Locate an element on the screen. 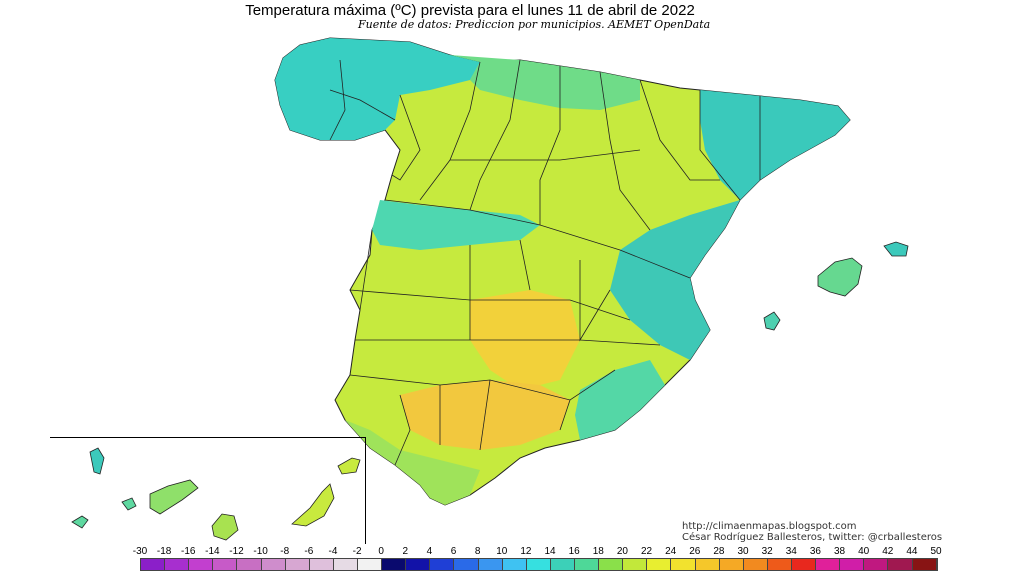  legend-label: 8 is located at coordinates (477, 551).